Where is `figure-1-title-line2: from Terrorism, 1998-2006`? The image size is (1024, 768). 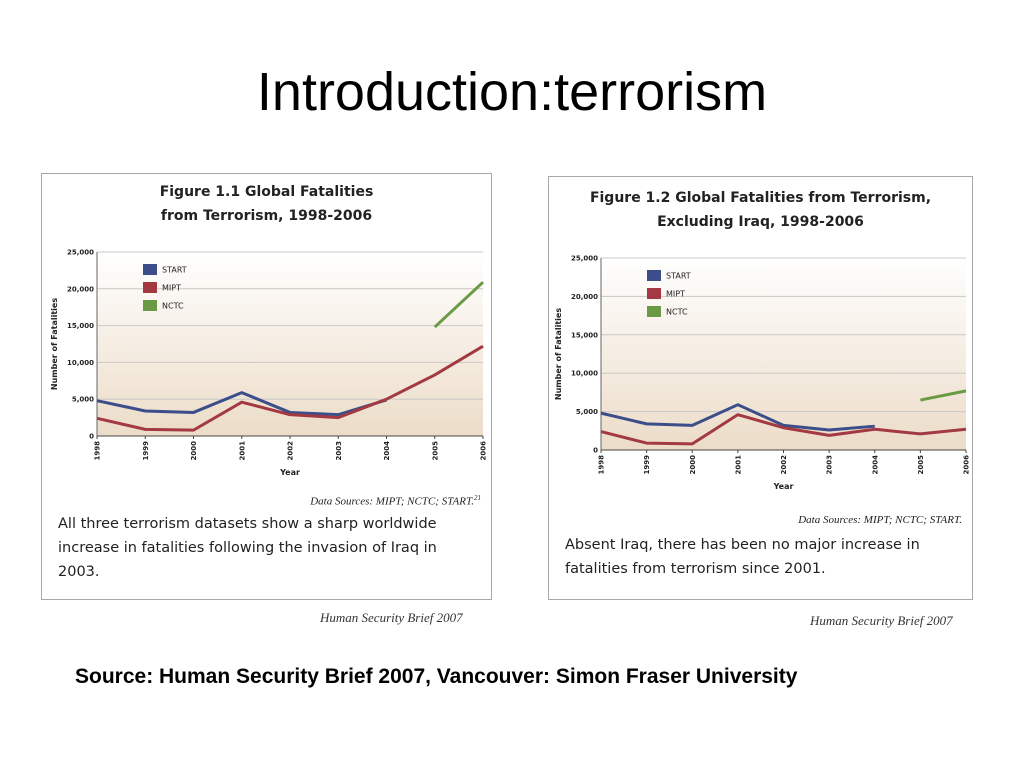
figure-1-title-line2: from Terrorism, 1998-2006 is located at coordinates (266, 216).